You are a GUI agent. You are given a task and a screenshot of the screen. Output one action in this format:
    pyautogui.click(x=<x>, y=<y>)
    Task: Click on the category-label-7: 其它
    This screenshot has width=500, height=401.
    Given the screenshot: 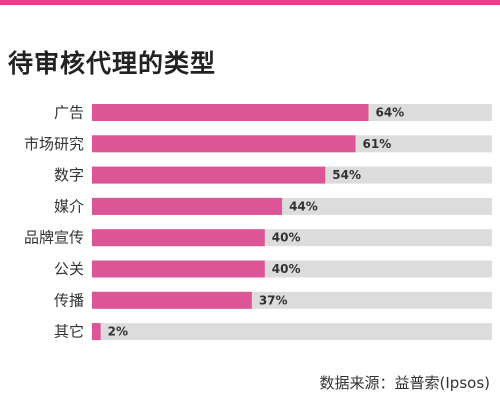 What is the action you would take?
    pyautogui.click(x=69, y=332)
    